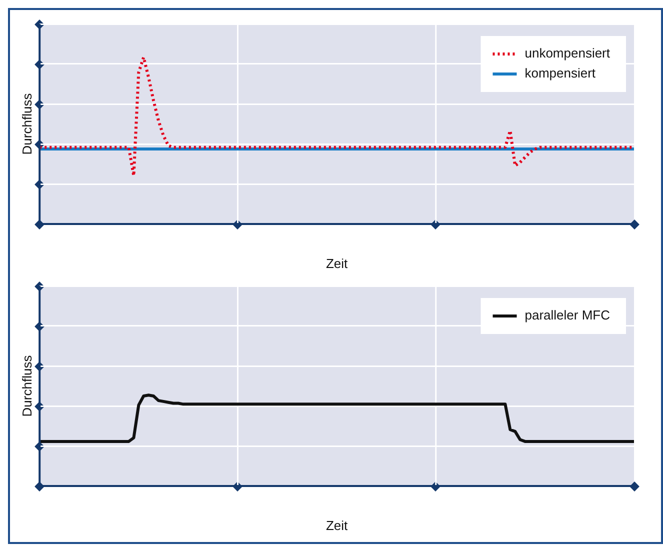 This screenshot has height=546, width=663. What do you see at coordinates (567, 53) in the screenshot?
I see `legend-label: unkompensiert` at bounding box center [567, 53].